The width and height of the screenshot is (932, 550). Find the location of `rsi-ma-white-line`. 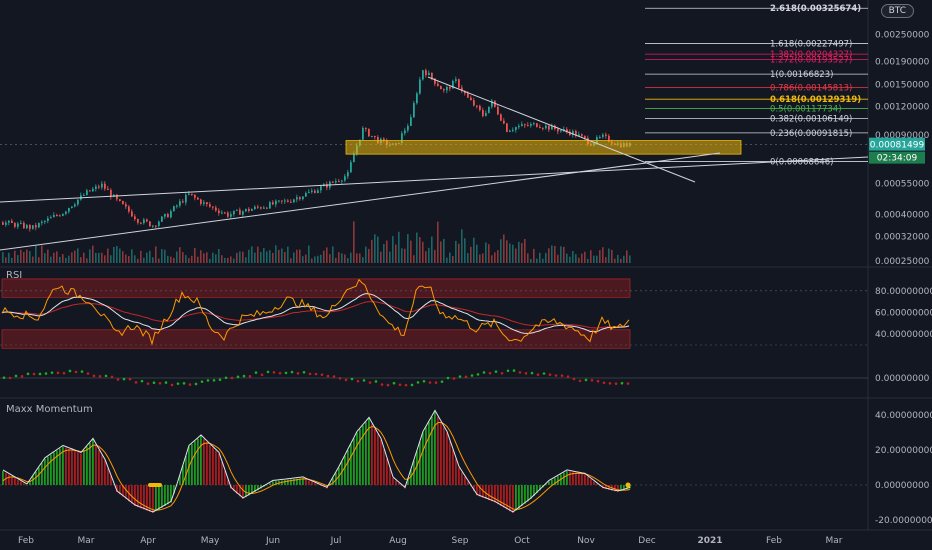

rsi-ma-white-line is located at coordinates (315, 313).